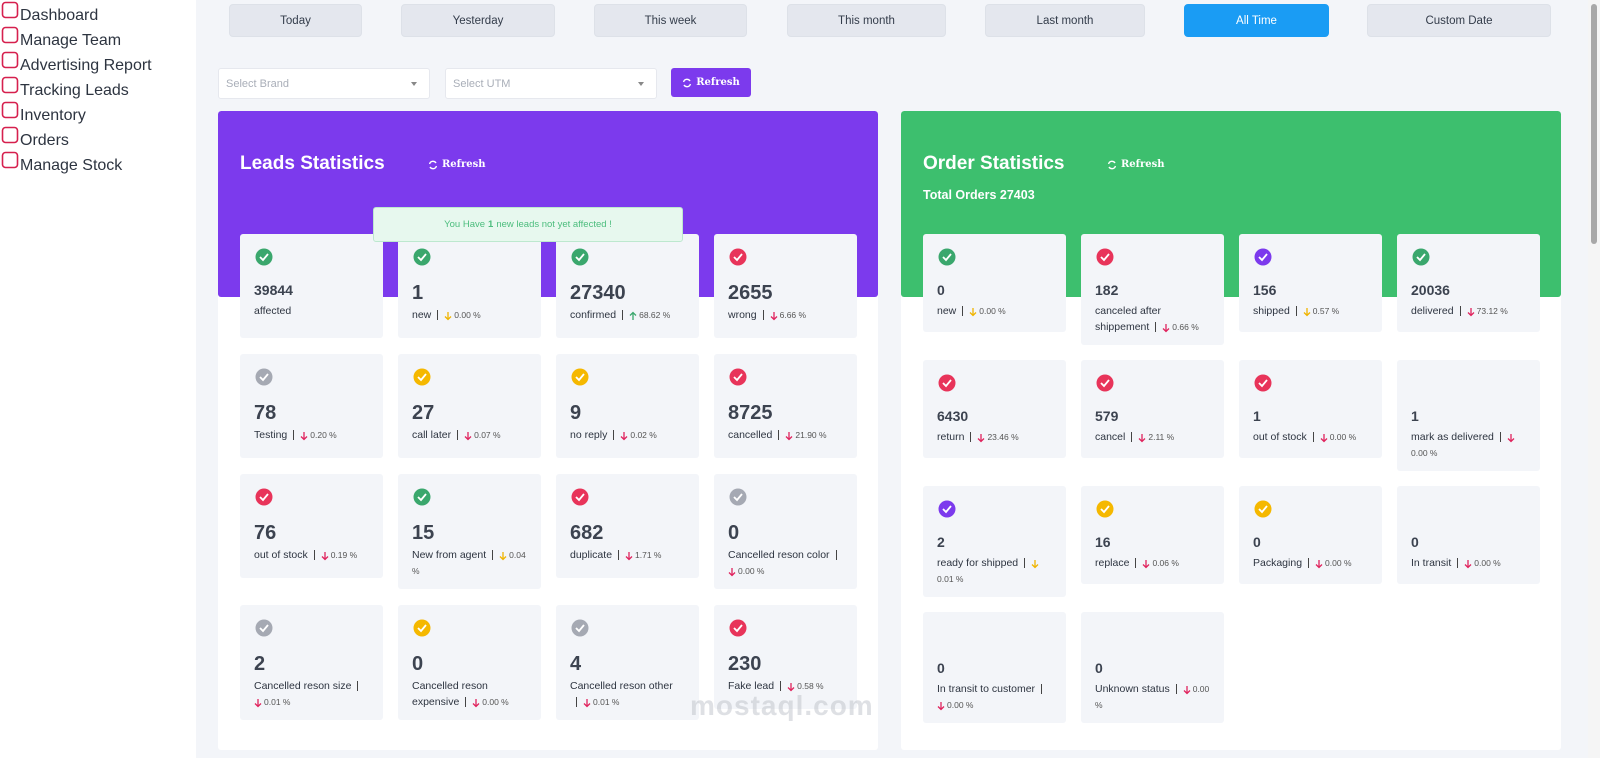  Describe the element at coordinates (1132, 689) in the screenshot. I see `stat-label: Unknown status` at that location.